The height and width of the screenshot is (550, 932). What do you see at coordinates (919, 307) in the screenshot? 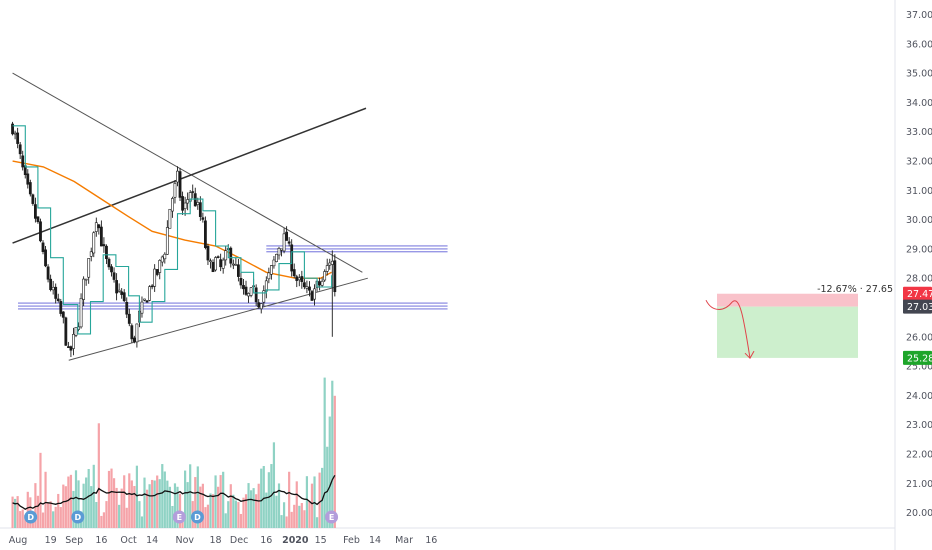
I see `price-tag-label: 27.03` at bounding box center [919, 307].